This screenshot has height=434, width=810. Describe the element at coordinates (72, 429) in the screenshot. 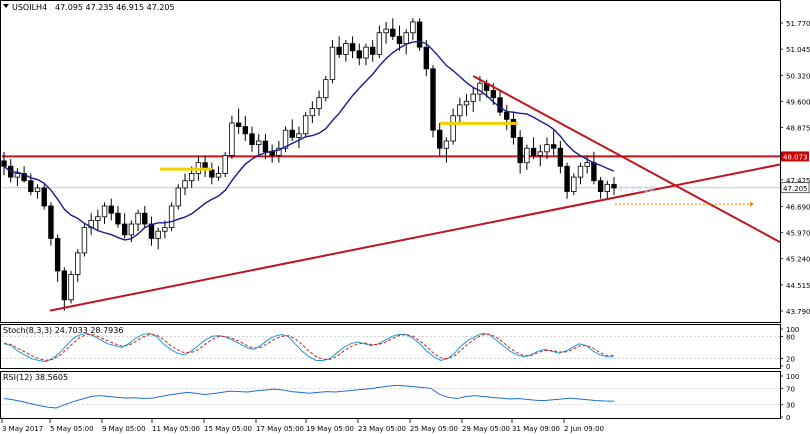

I see `time-tick-label: 5 May 05:00` at that location.